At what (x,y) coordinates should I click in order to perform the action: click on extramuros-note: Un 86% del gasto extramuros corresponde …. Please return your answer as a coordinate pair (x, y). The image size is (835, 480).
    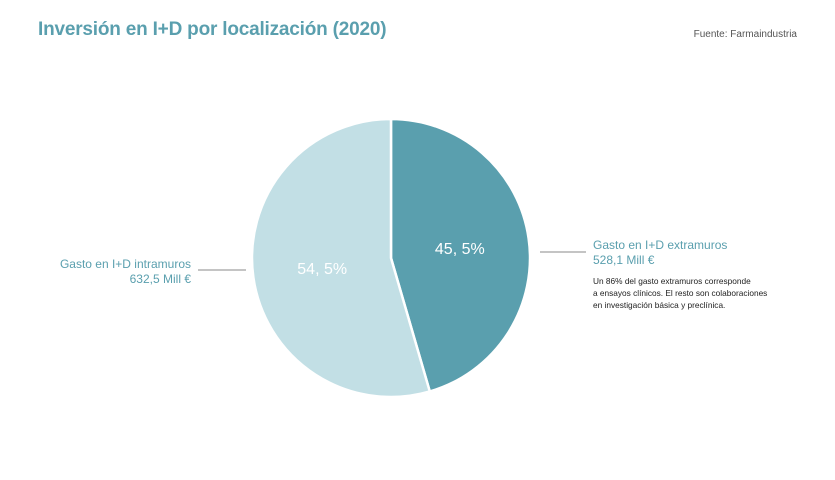
    Looking at the image, I should click on (680, 293).